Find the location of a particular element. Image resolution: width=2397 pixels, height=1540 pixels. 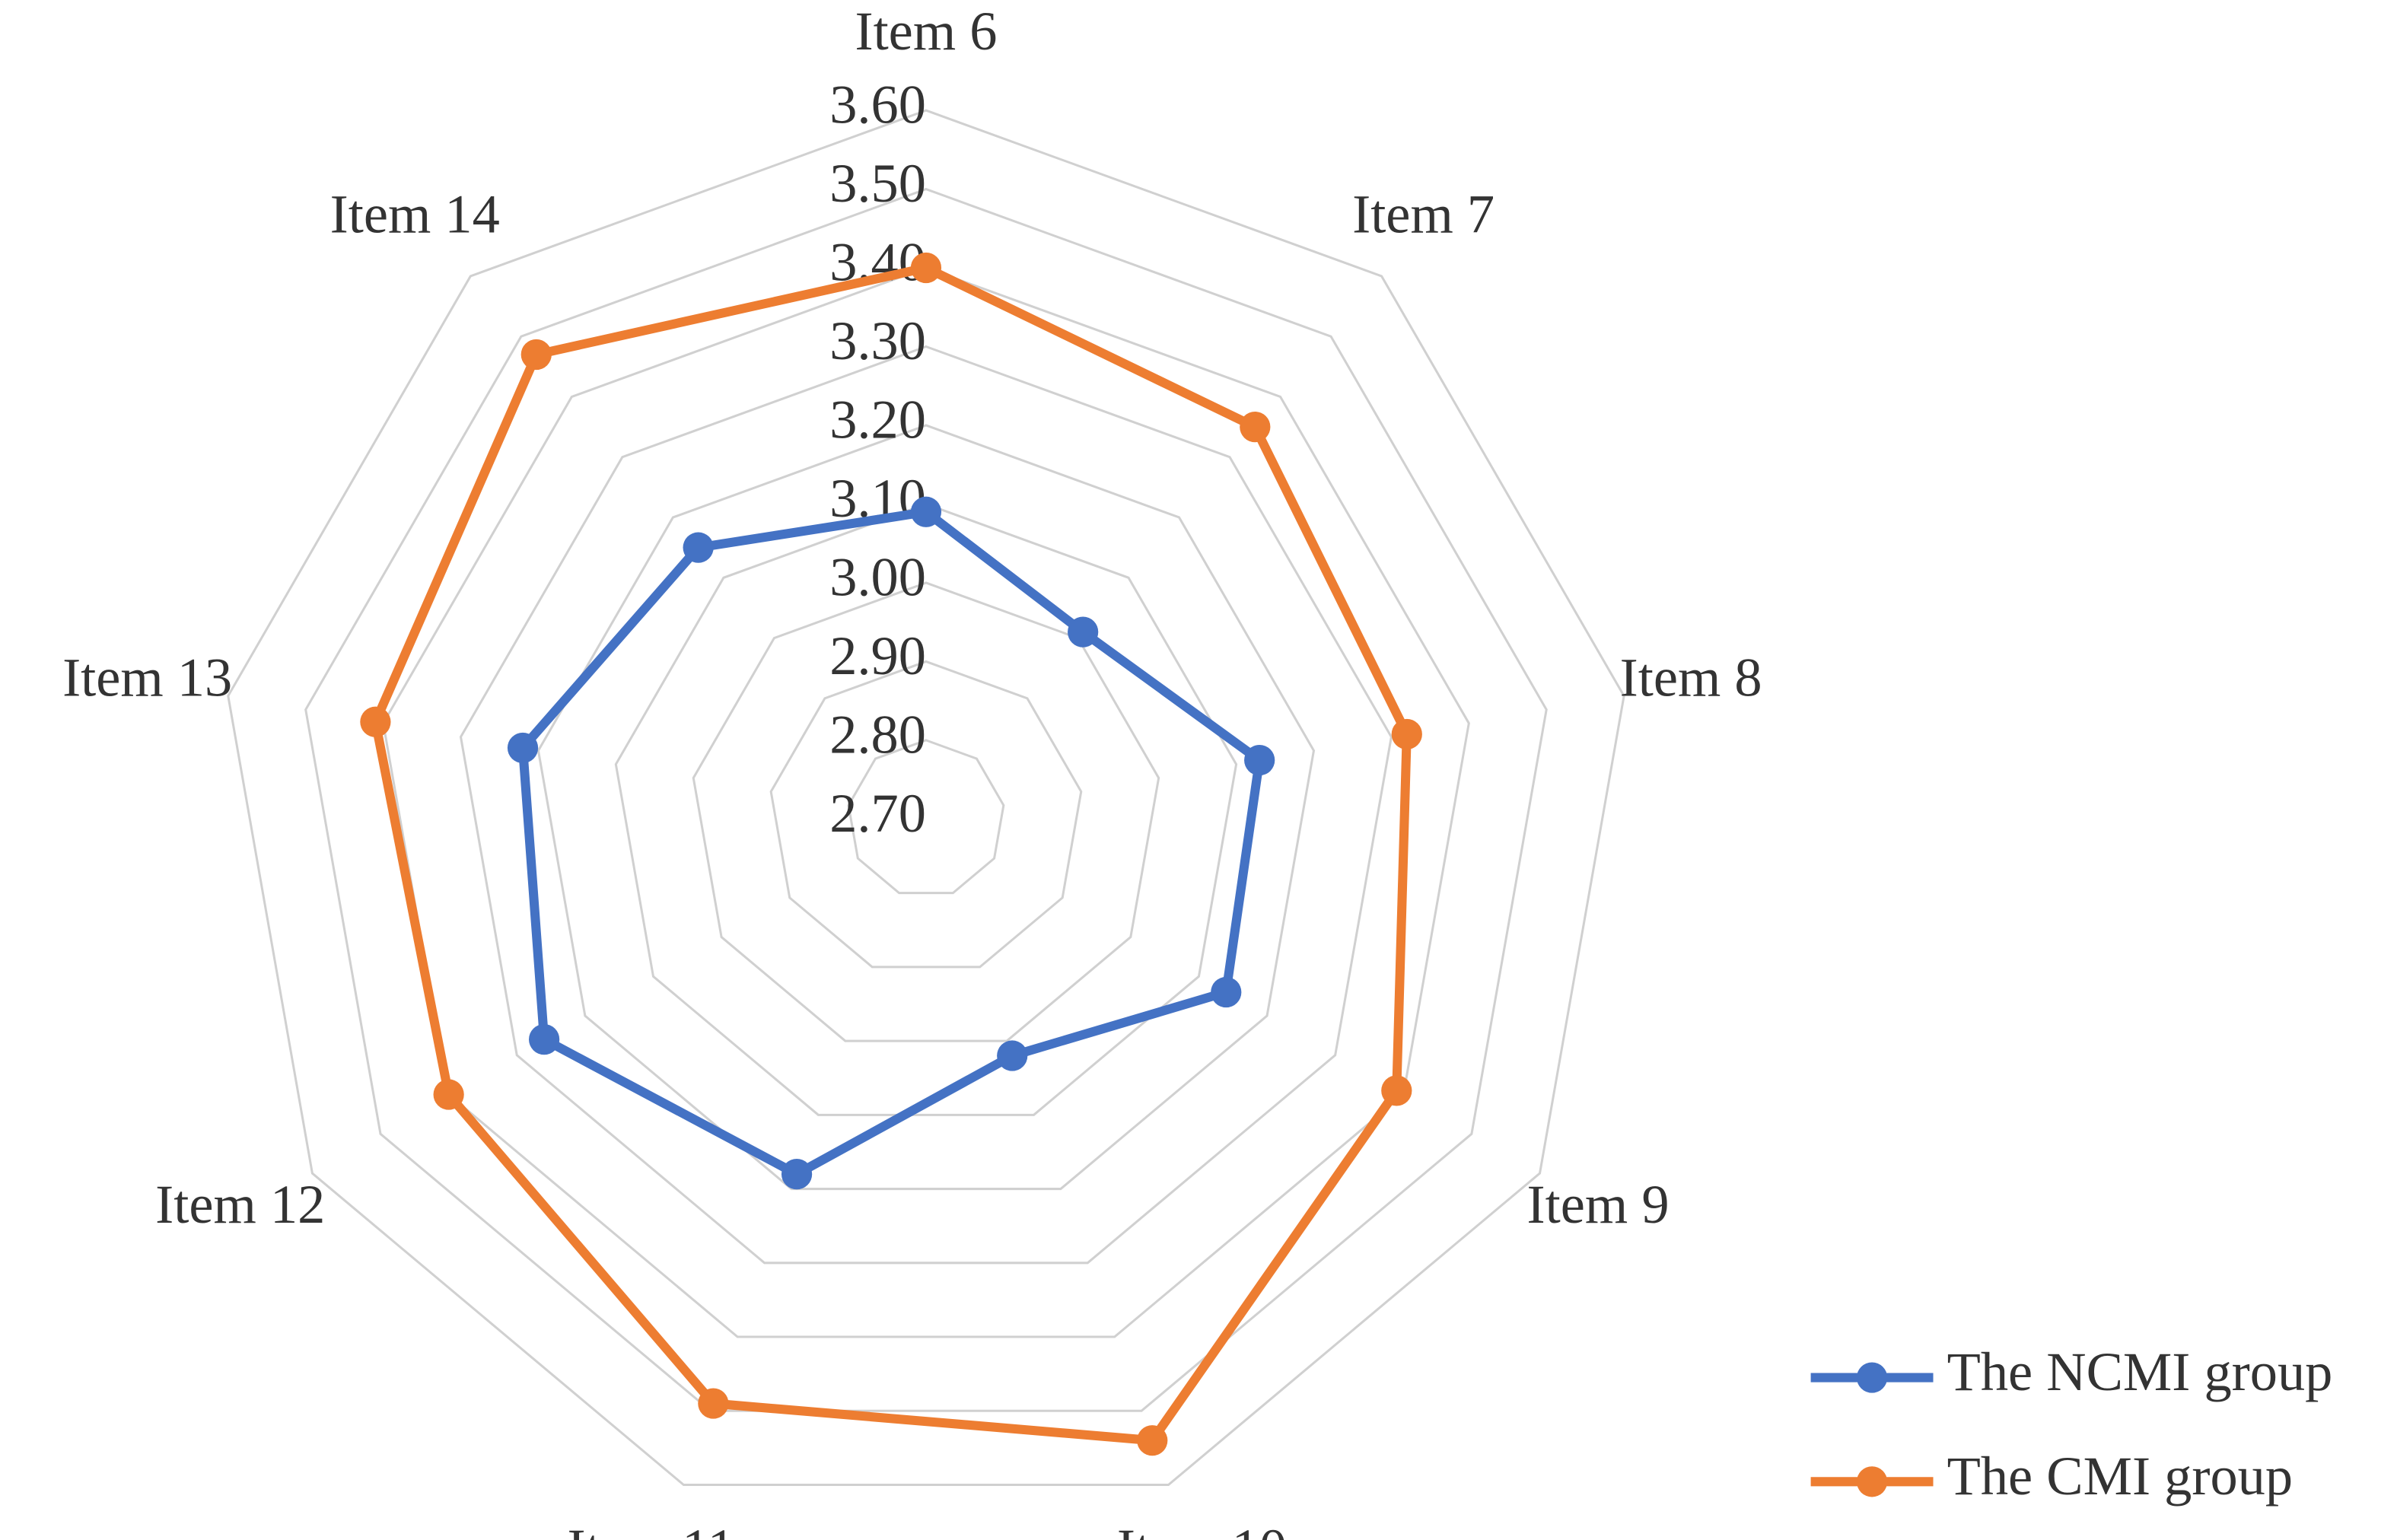

r-tick-label: 2.80 is located at coordinates (877, 734).